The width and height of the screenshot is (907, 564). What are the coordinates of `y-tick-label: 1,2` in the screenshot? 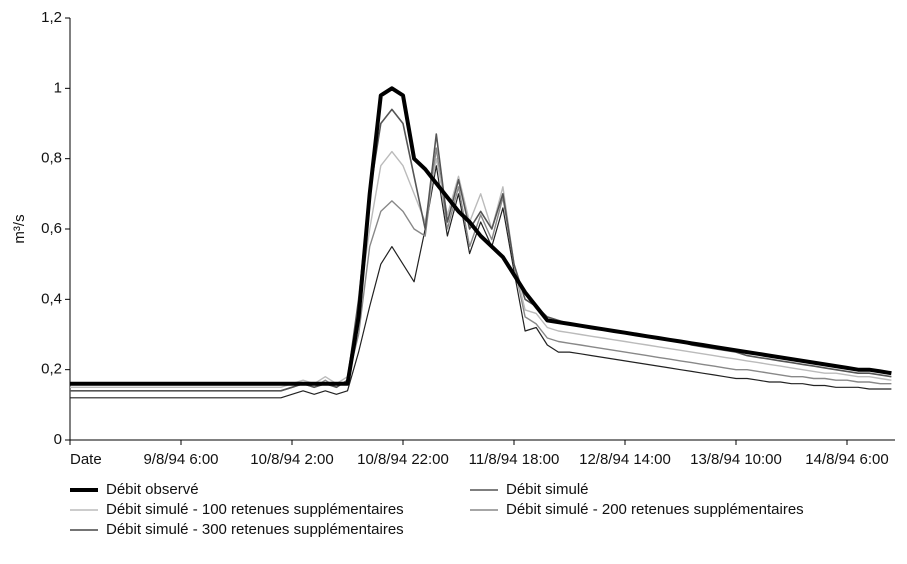 It's located at (51, 17).